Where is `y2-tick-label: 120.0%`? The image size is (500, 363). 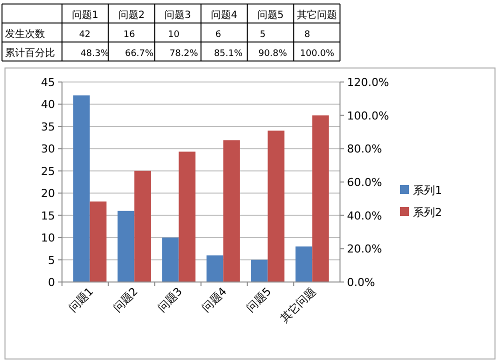
y2-tick-label: 120.0% is located at coordinates (368, 82).